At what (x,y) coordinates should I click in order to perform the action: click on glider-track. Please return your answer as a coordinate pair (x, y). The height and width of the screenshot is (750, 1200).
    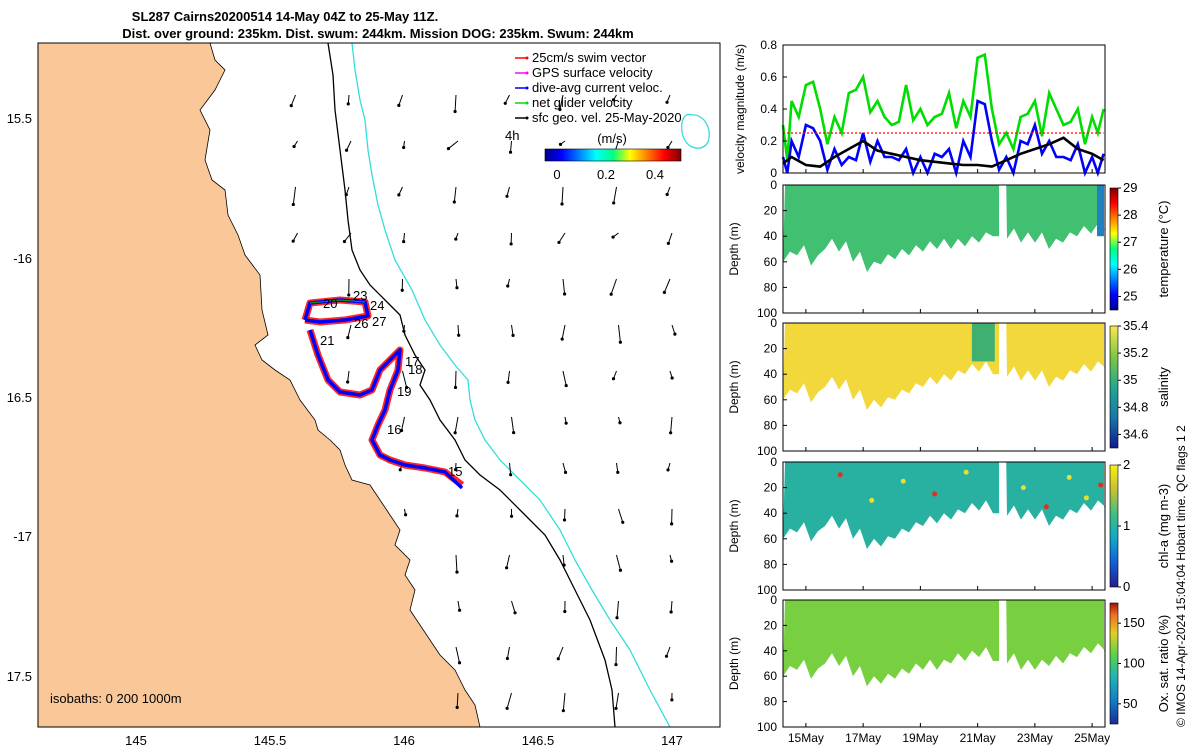
    Looking at the image, I should click on (383, 393).